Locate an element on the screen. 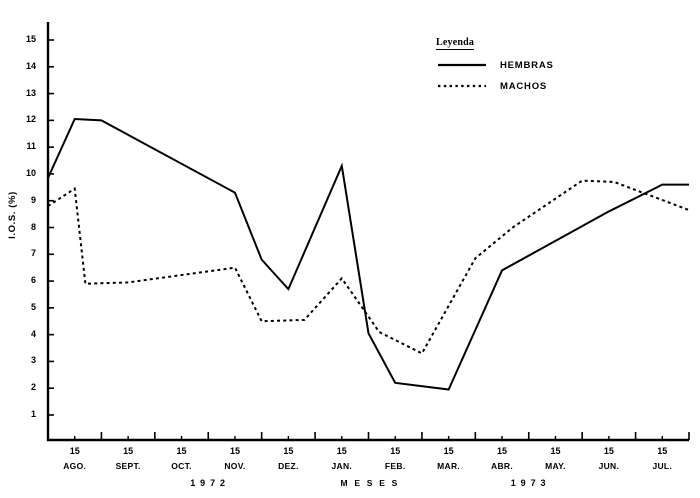  x-axis-ticks is located at coordinates (368, 436).